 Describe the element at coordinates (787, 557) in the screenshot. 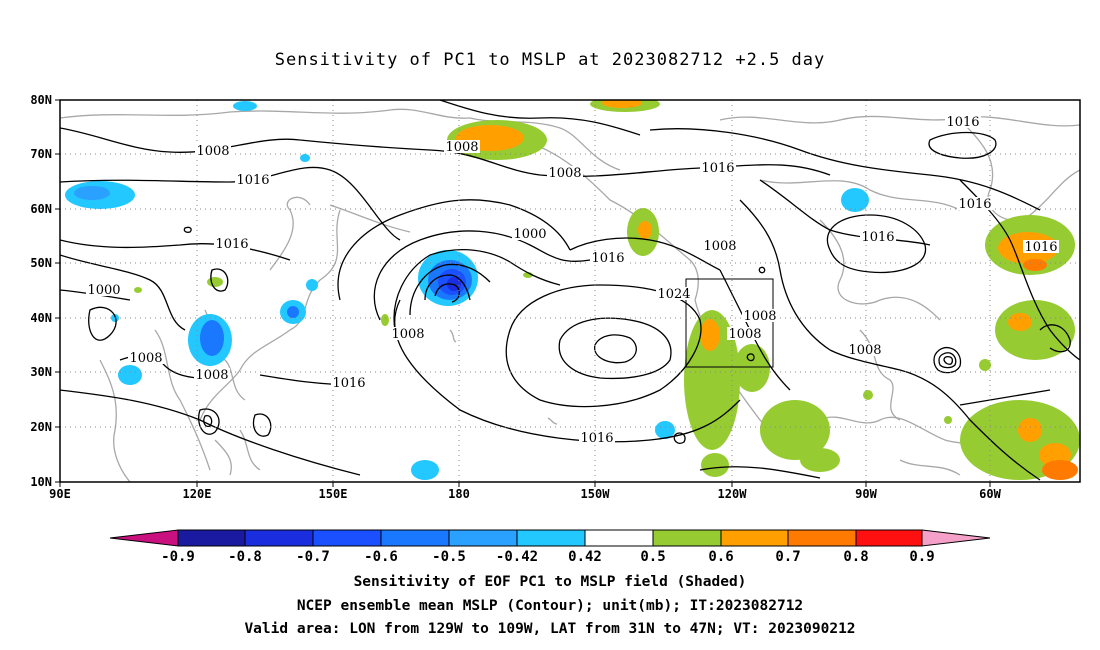

I see `colorbar-tick-label: 0.7` at that location.